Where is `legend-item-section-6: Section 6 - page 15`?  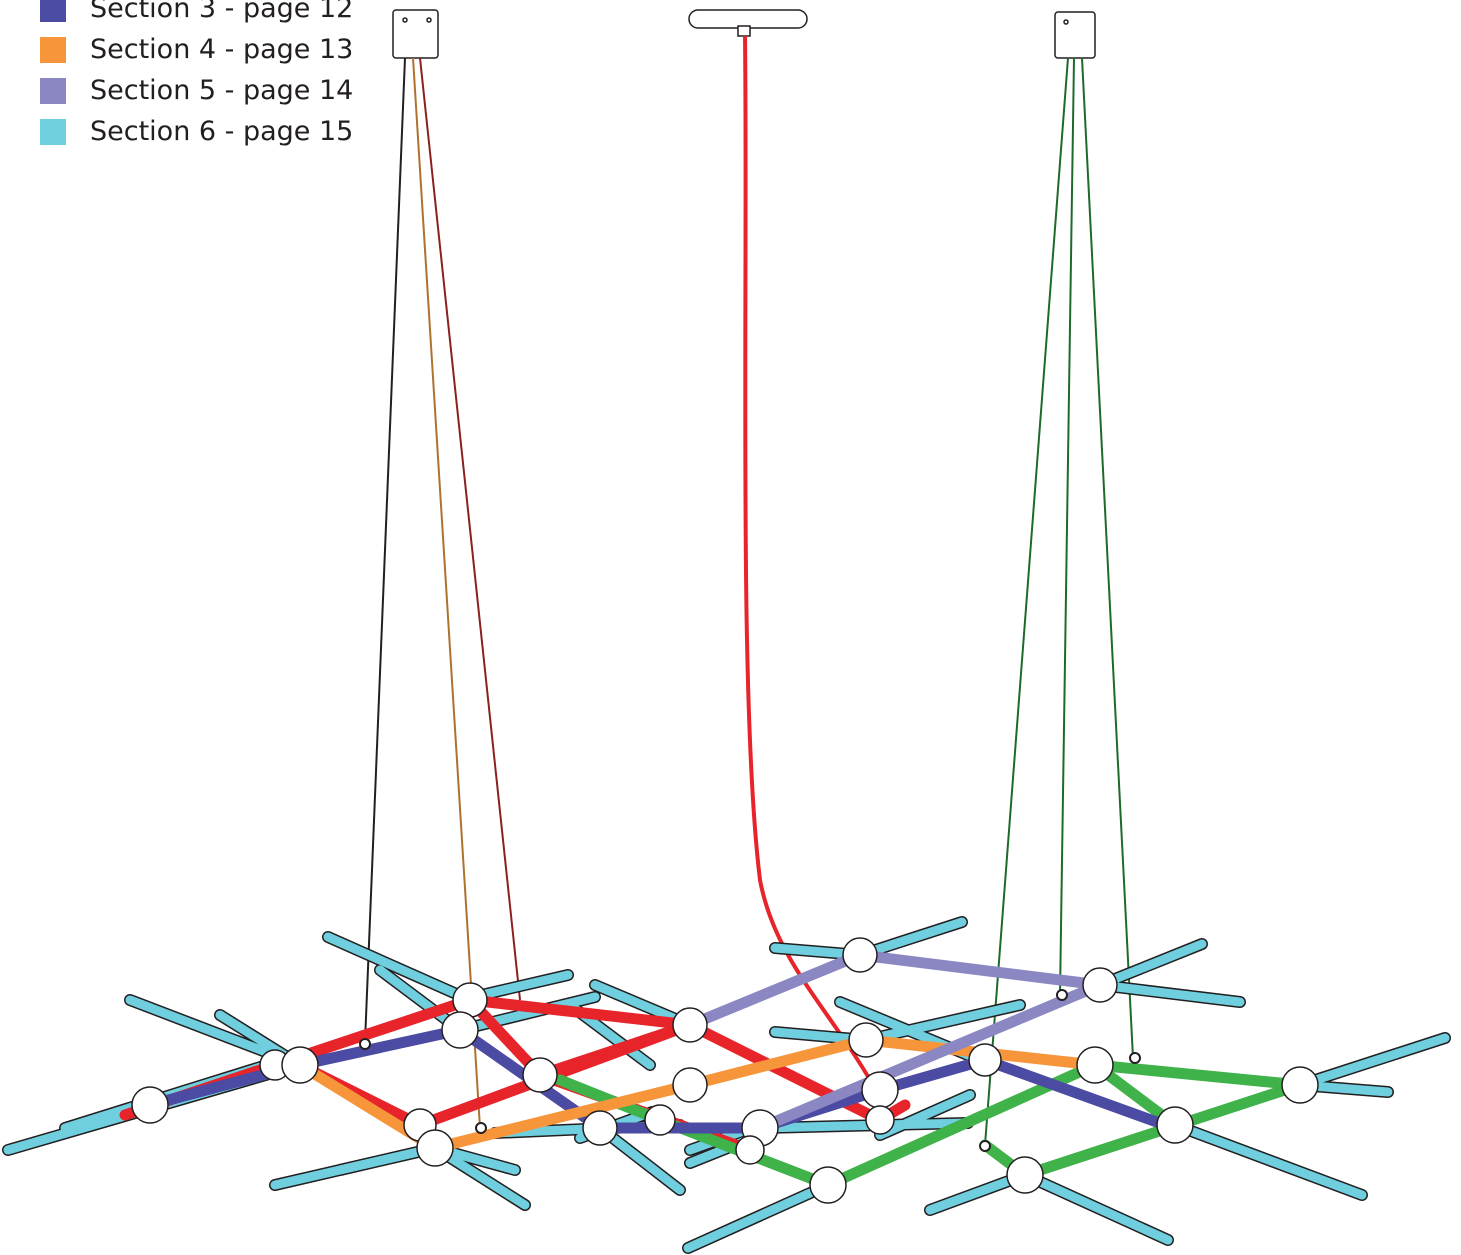
legend-item-section-6: Section 6 - page 15 is located at coordinates (196, 131).